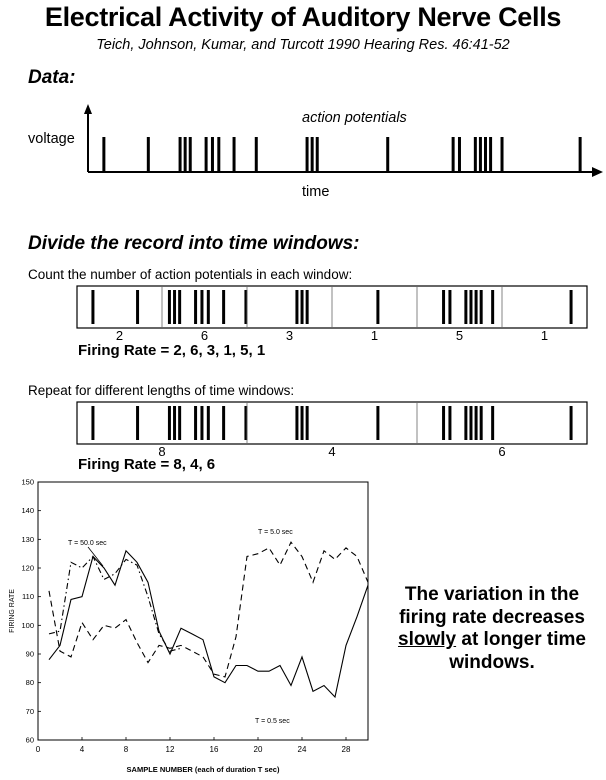 The image size is (606, 780). I want to click on six-window-record: 2 6 3 1 5 1, so click(332, 313).